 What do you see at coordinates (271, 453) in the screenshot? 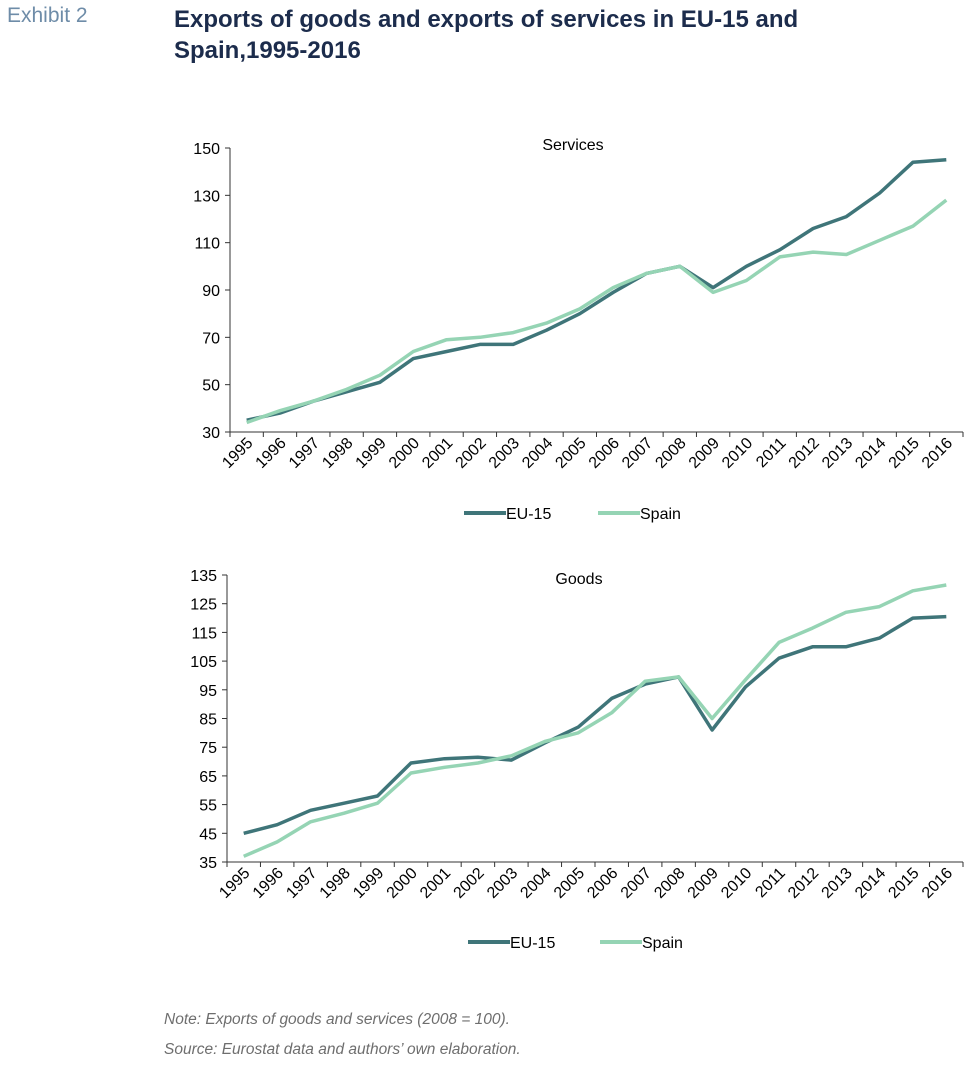
I see `services-x-tick-label: 1996` at bounding box center [271, 453].